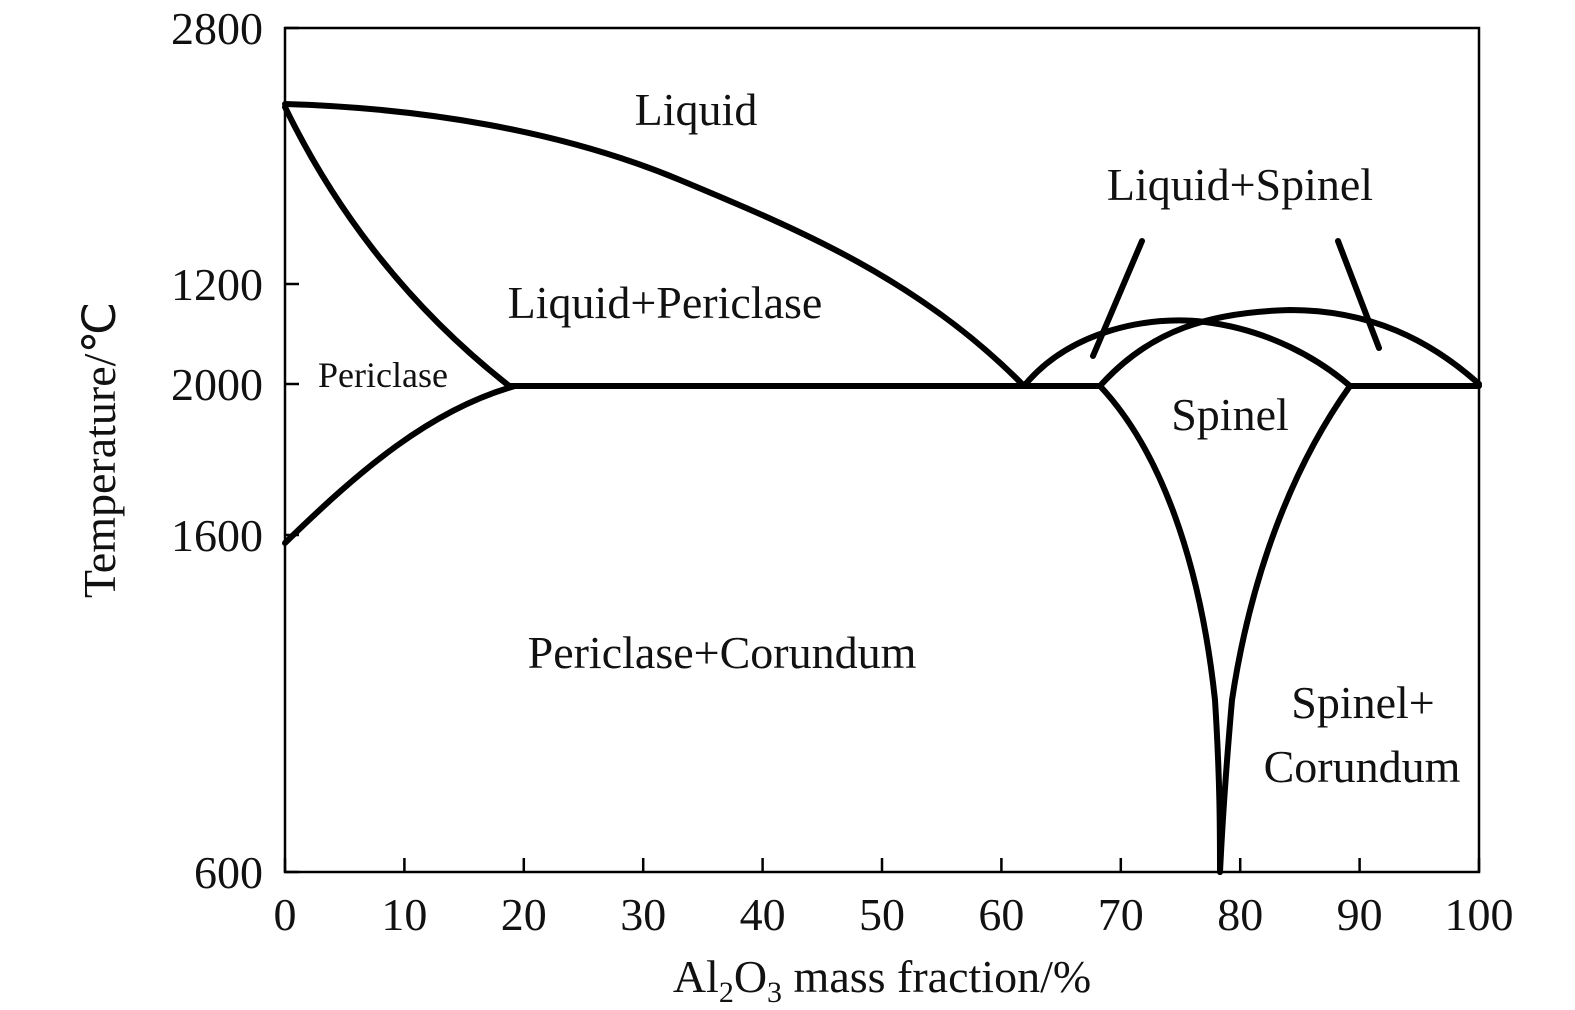 The width and height of the screenshot is (1575, 1010). Describe the element at coordinates (1230, 414) in the screenshot. I see `region-label: Spinel` at that location.